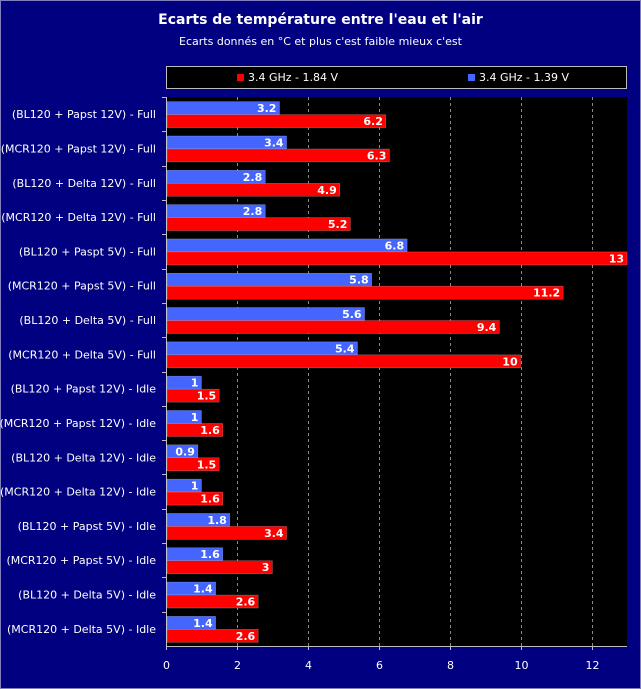  What do you see at coordinates (82, 286) in the screenshot?
I see `category-label: (MCR120 + Papst 5V) - Full` at bounding box center [82, 286].